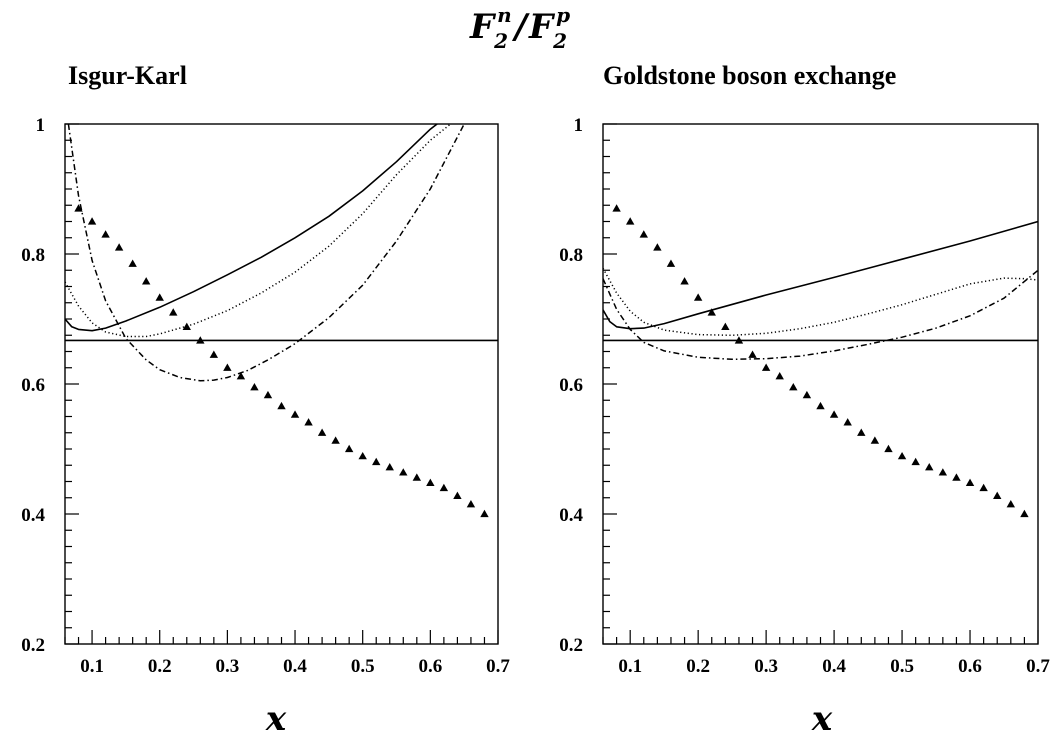 The width and height of the screenshot is (1058, 732). What do you see at coordinates (276, 715) in the screenshot?
I see `x-axis-label-isgur-karl: x` at bounding box center [276, 715].